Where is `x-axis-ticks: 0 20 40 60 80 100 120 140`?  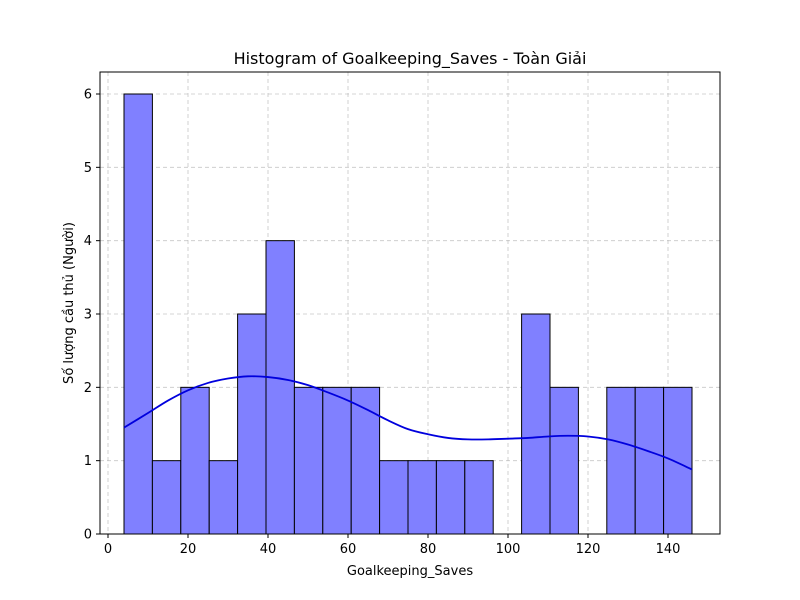
x-axis-ticks: 0 20 40 60 80 100 120 140 is located at coordinates (392, 545).